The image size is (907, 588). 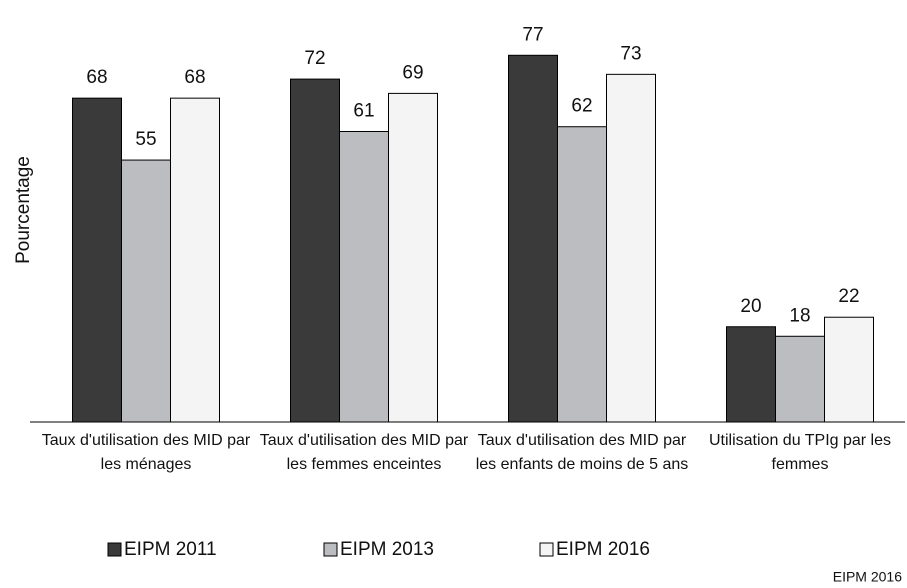 I want to click on legend-label: EIPM 2011, so click(x=170, y=549).